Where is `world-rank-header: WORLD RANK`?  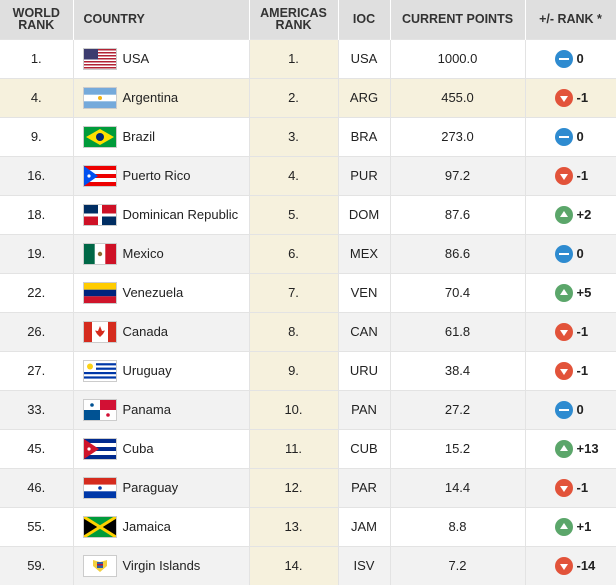 world-rank-header: WORLD RANK is located at coordinates (37, 19).